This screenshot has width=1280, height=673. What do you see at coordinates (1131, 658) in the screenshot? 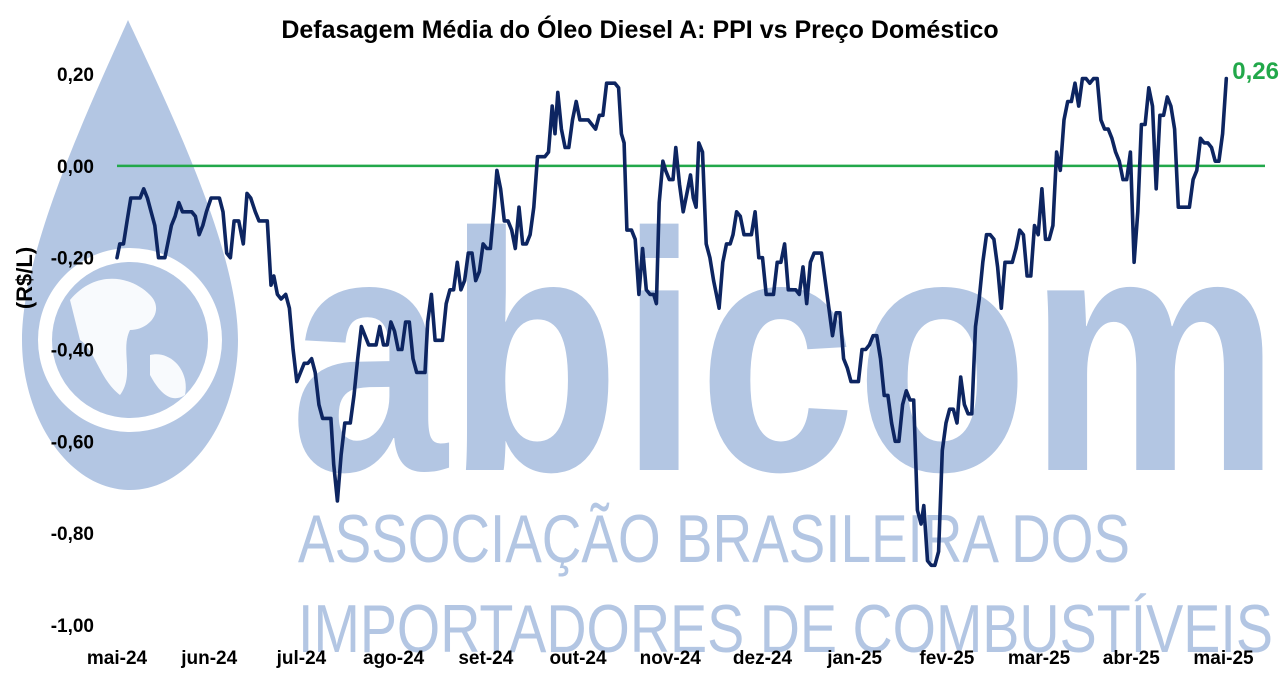
I see `x-tick-label: abr-25` at bounding box center [1131, 658].